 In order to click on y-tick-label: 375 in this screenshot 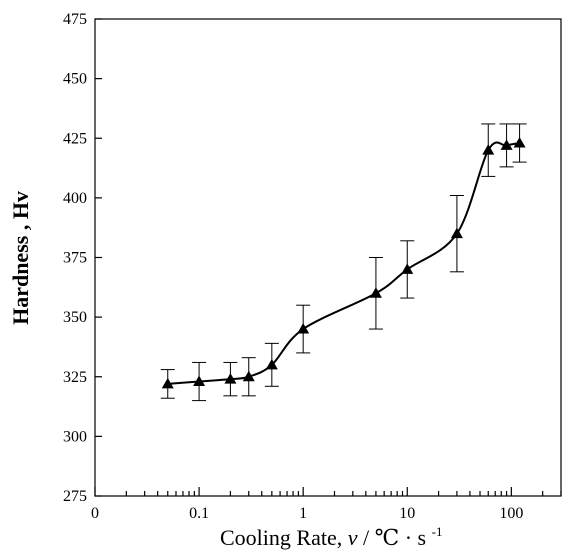, I will do `click(75, 258)`.